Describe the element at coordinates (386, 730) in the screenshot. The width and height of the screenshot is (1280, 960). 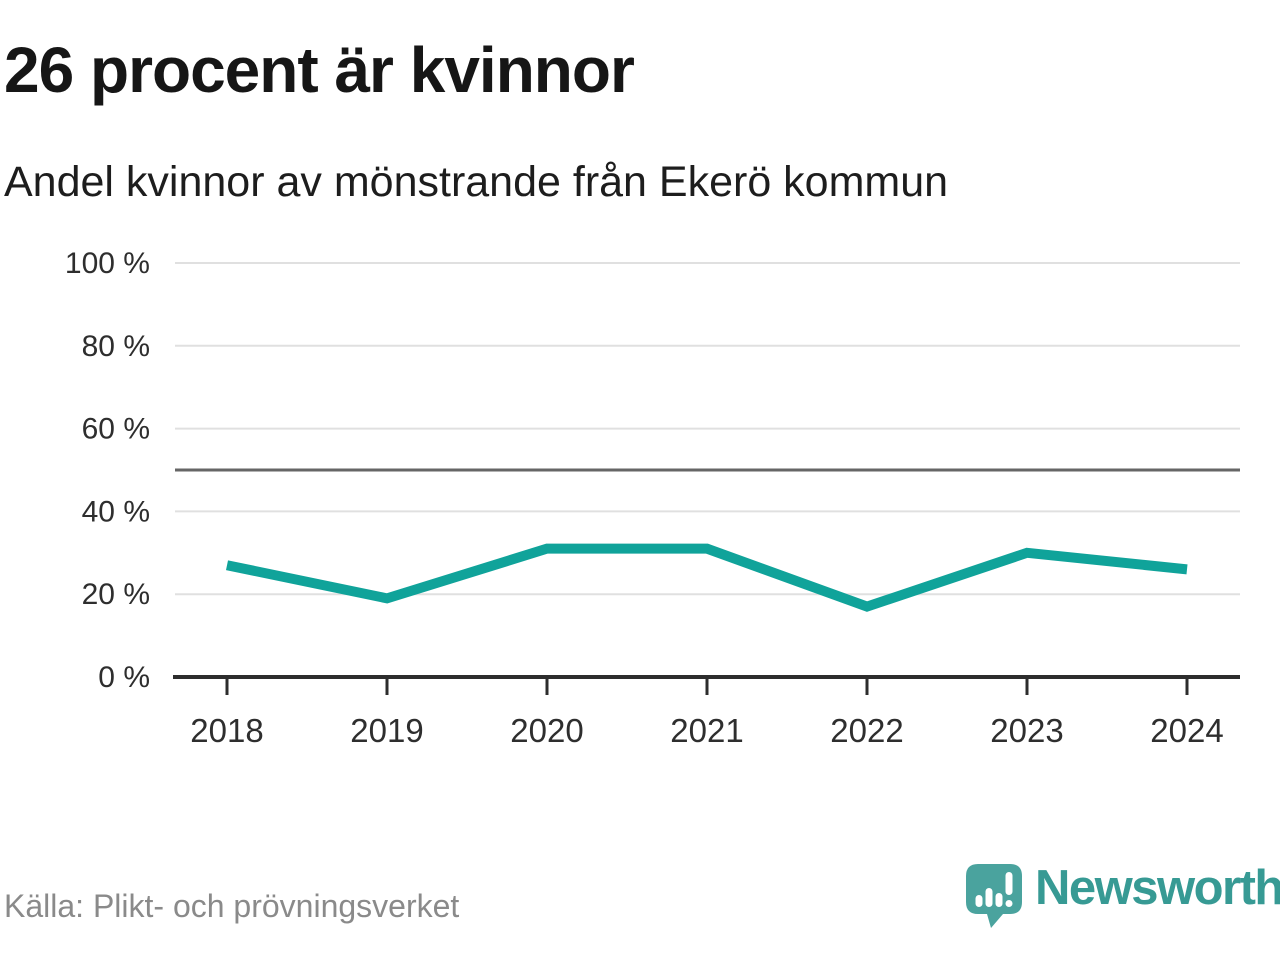
I see `x-tick-label: 2019` at that location.